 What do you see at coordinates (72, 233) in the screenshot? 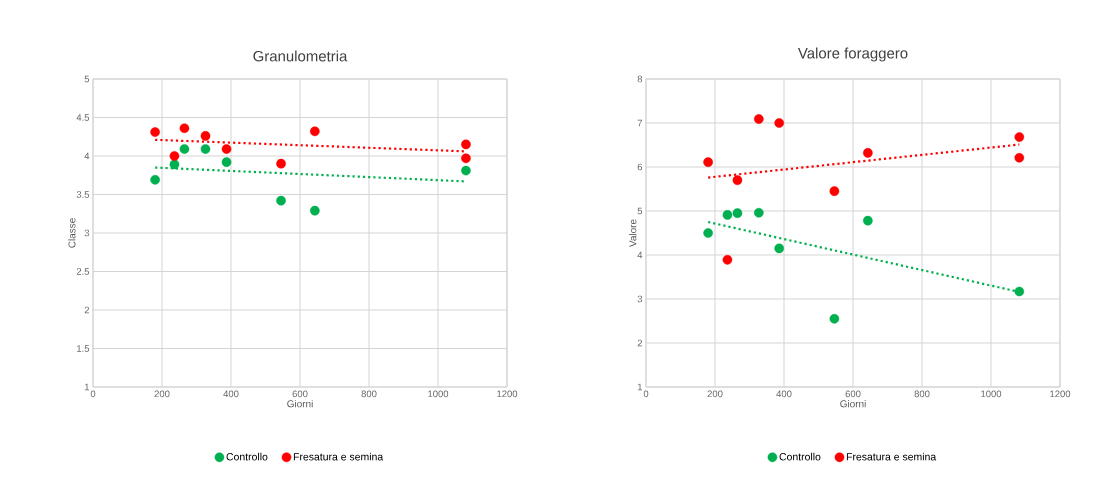
I see `y-axis-title: Classe` at bounding box center [72, 233].